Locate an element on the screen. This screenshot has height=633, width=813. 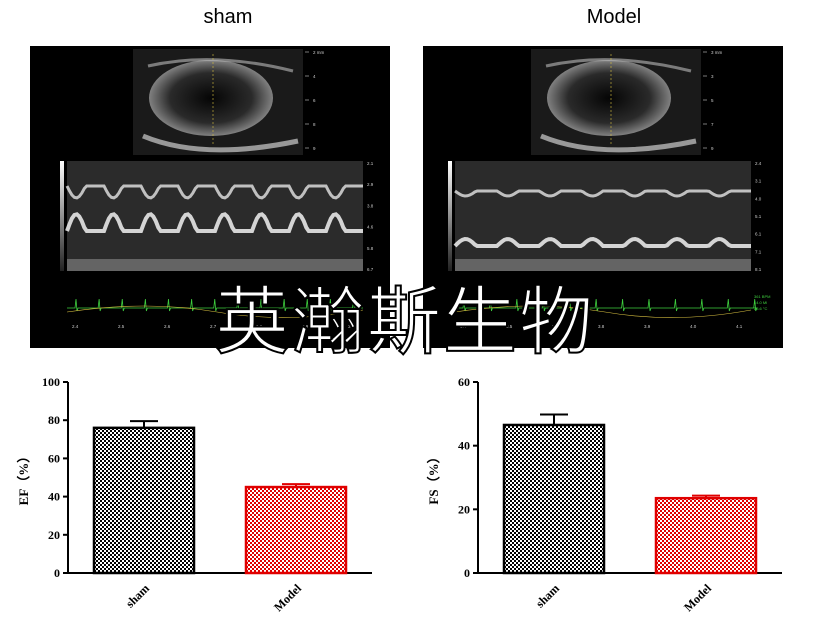
mmode-tick-label: 8.1 is located at coordinates (758, 269).